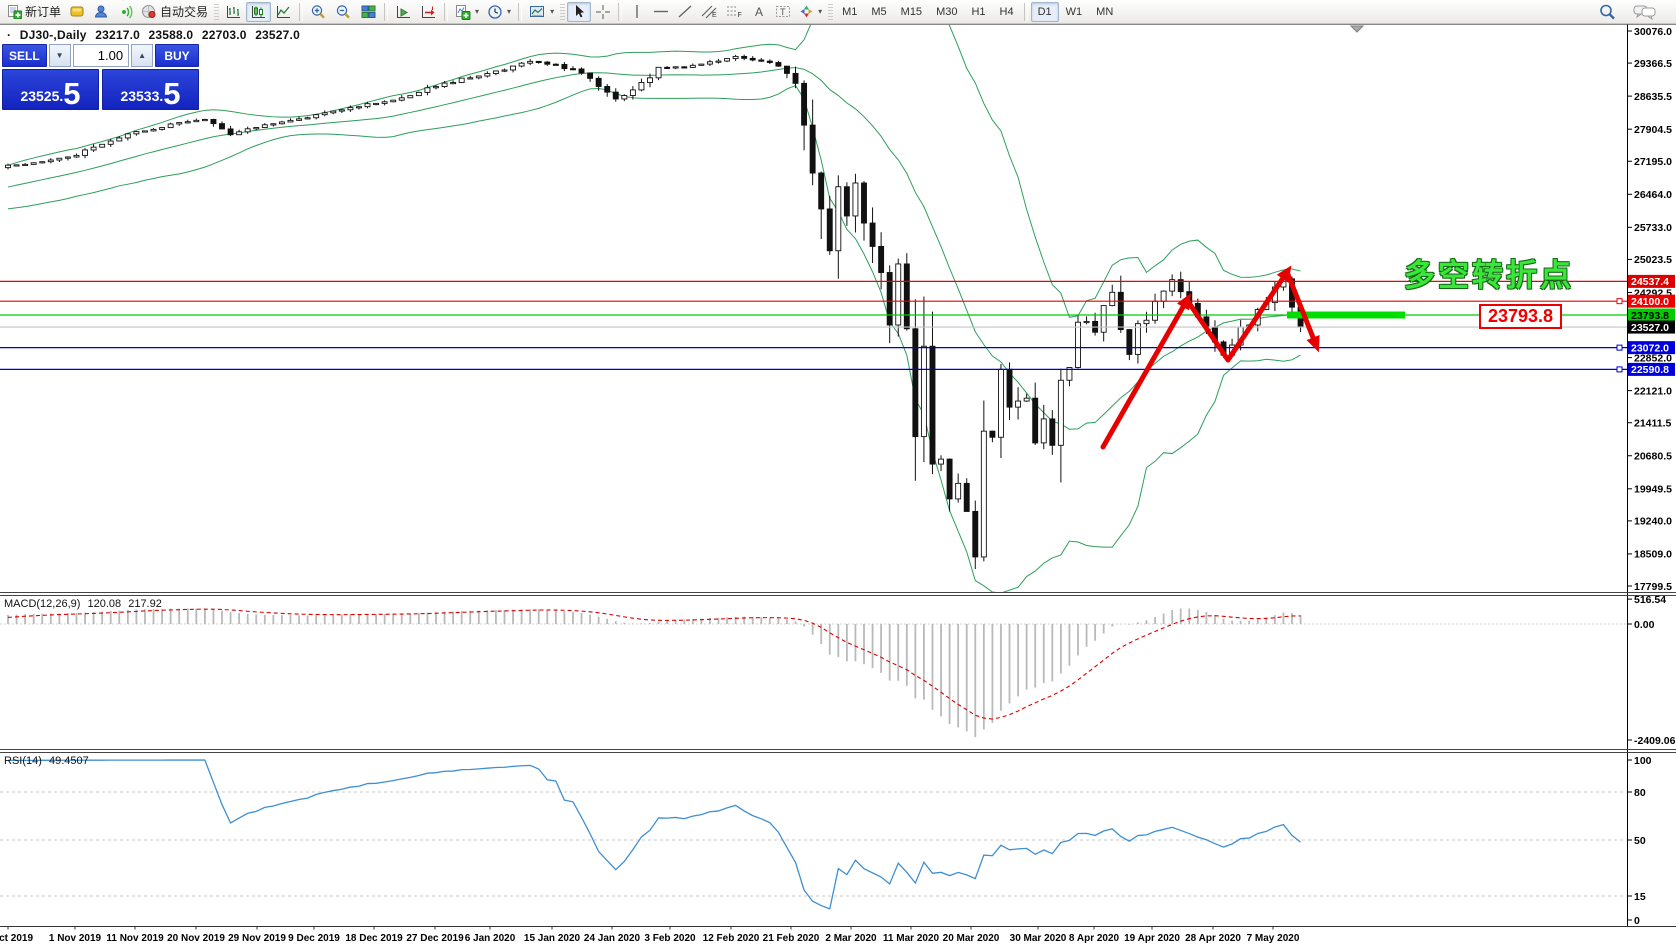  I want to click on line-chart-button, so click(283, 12).